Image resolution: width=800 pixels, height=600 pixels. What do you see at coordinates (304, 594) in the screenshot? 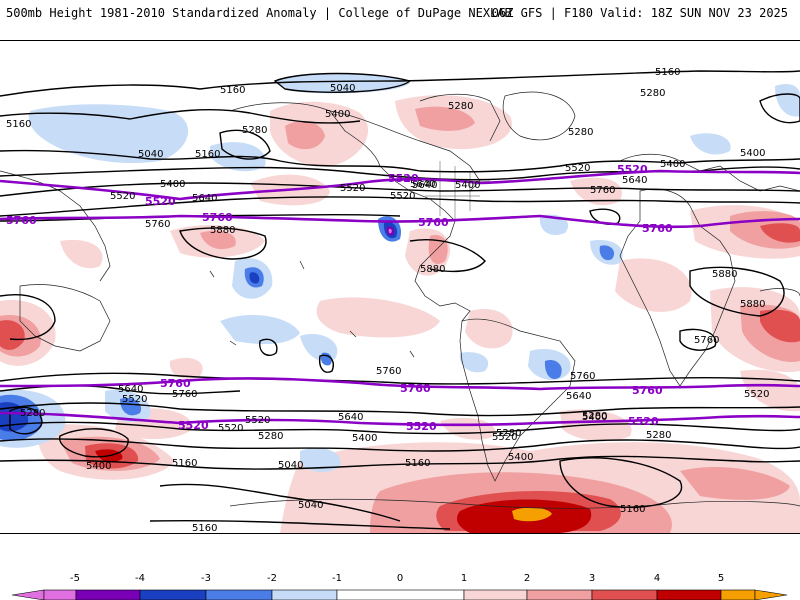
I see `legend-swatch-neg1` at bounding box center [304, 594].